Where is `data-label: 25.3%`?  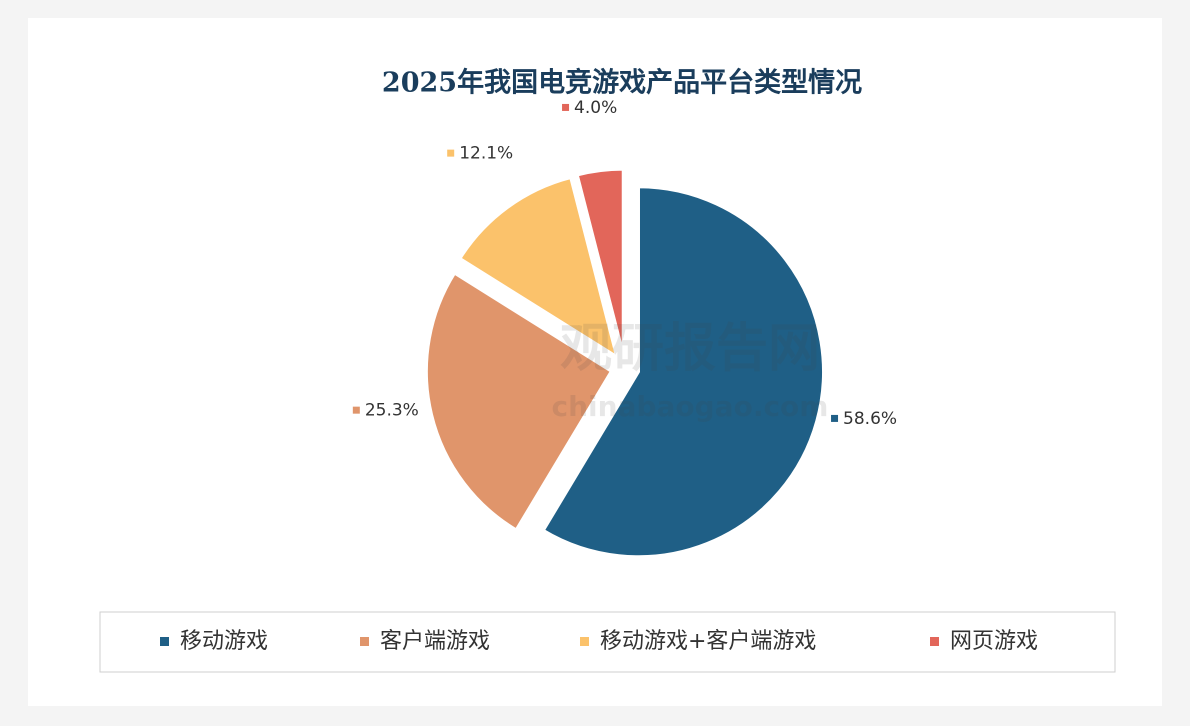
data-label: 25.3% is located at coordinates (392, 411).